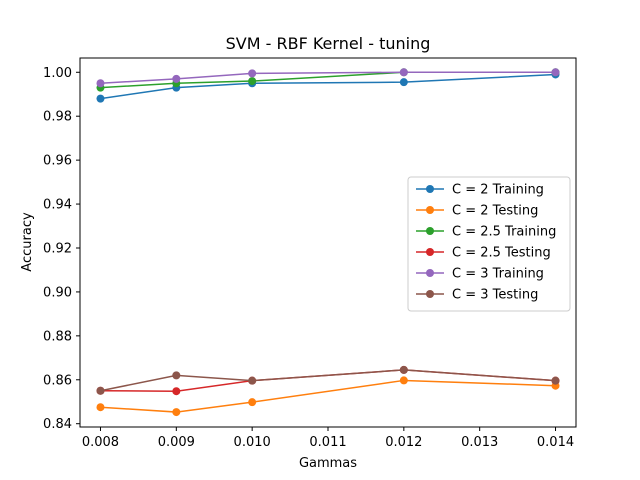  What do you see at coordinates (57, 73) in the screenshot?
I see `y-tick-label: 1.00` at bounding box center [57, 73].